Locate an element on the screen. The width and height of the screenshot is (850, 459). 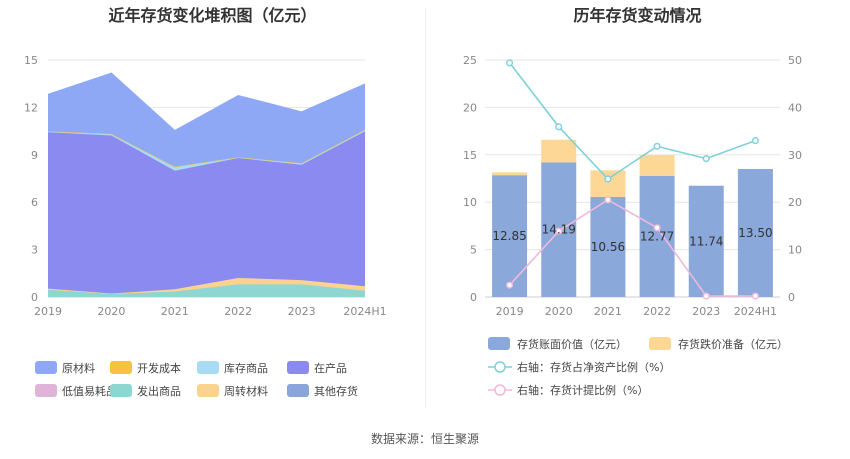
bar-y2-tick-label: 10 is located at coordinates (795, 250).